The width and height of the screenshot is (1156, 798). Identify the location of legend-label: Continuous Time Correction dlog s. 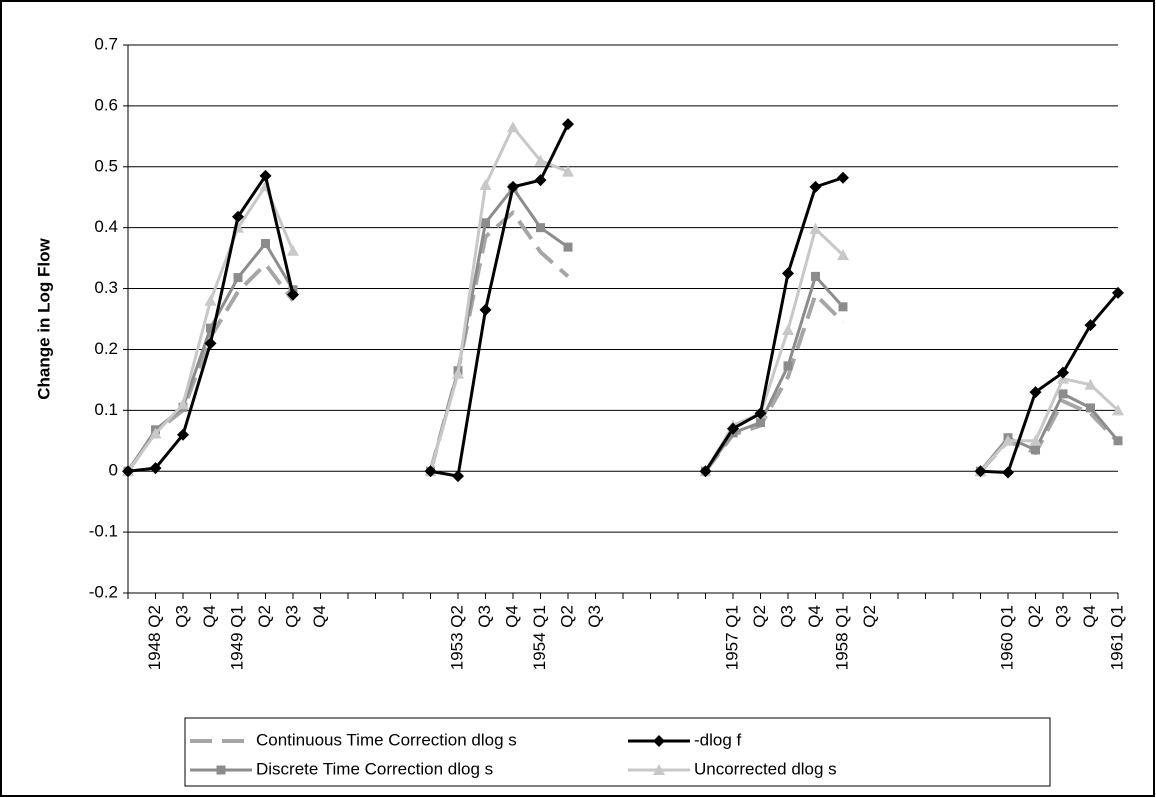
(386, 739).